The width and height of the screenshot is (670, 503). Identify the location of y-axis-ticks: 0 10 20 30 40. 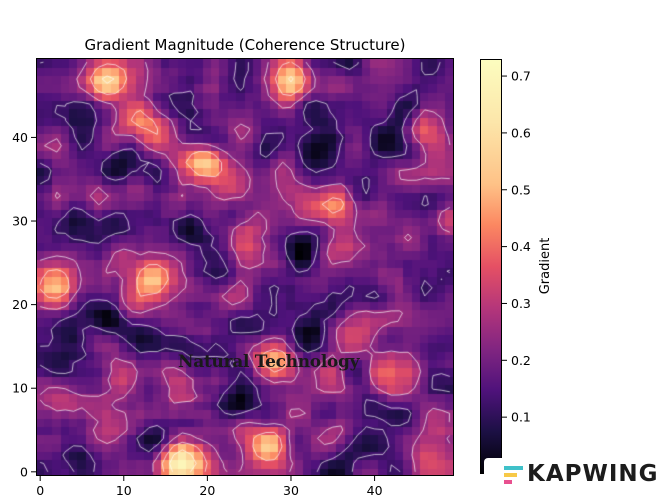
(24, 304).